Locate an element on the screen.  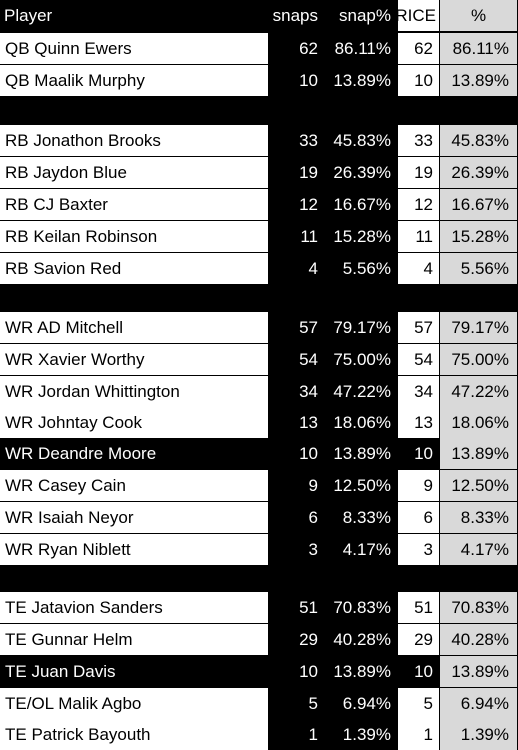
rice-cell: 51 is located at coordinates (419, 607).